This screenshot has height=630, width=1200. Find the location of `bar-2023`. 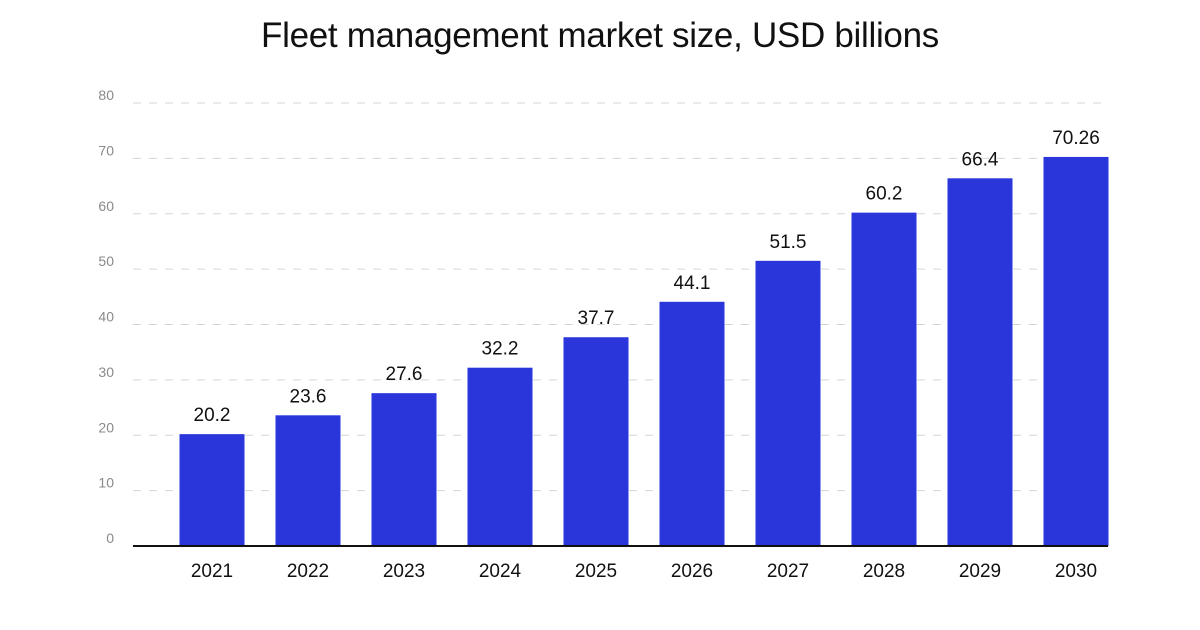

bar-2023 is located at coordinates (404, 469).